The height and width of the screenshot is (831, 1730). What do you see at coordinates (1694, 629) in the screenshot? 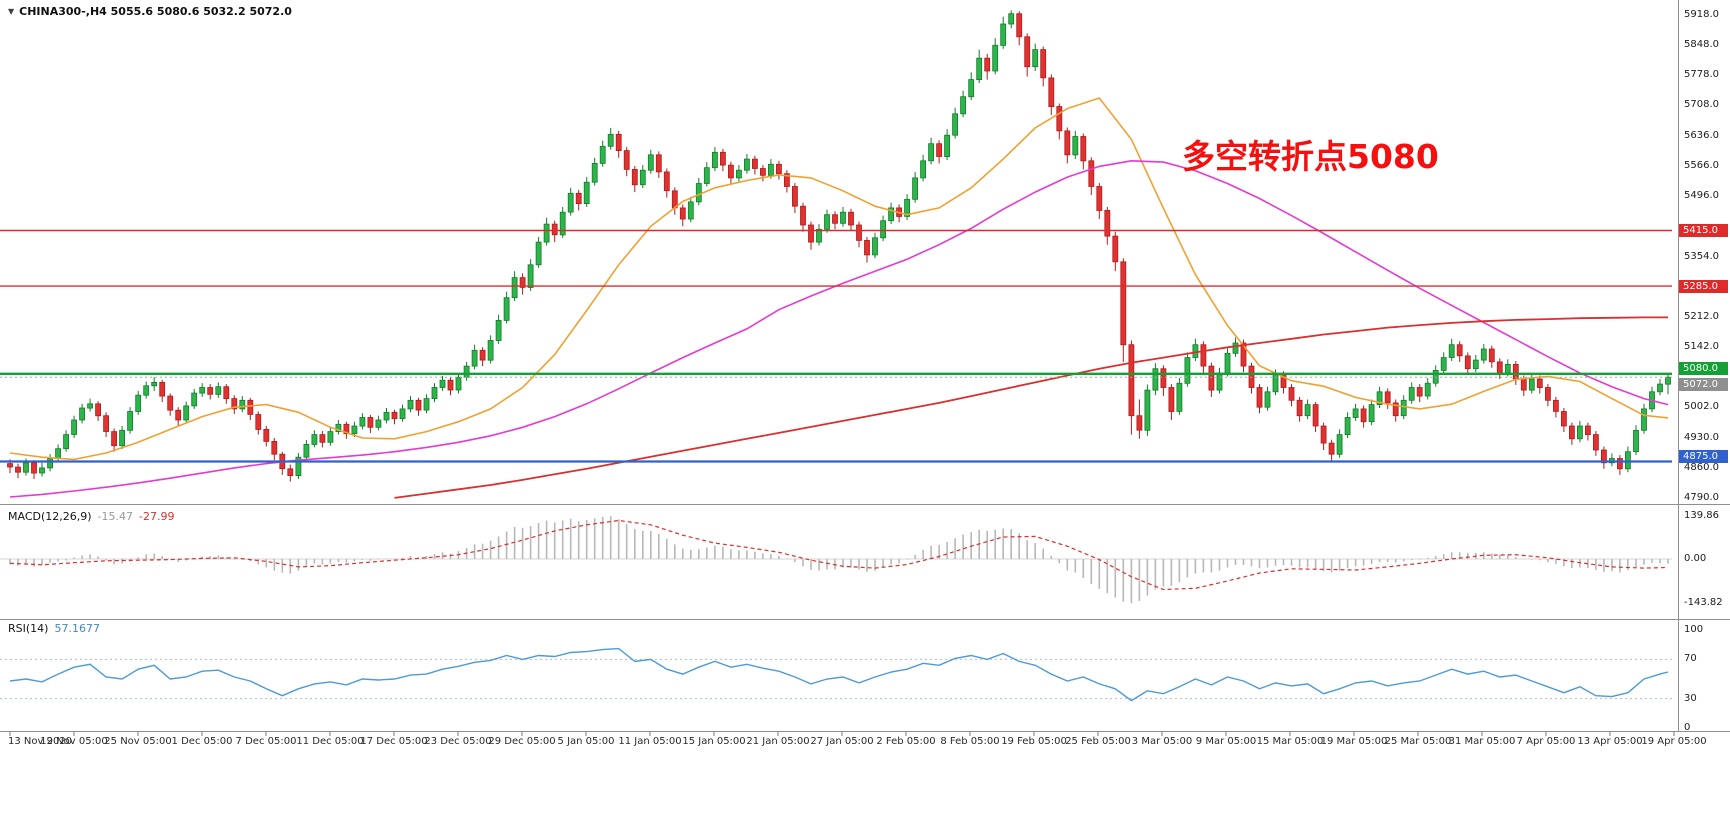
I see `rsi-tick-label: 100` at bounding box center [1694, 629].